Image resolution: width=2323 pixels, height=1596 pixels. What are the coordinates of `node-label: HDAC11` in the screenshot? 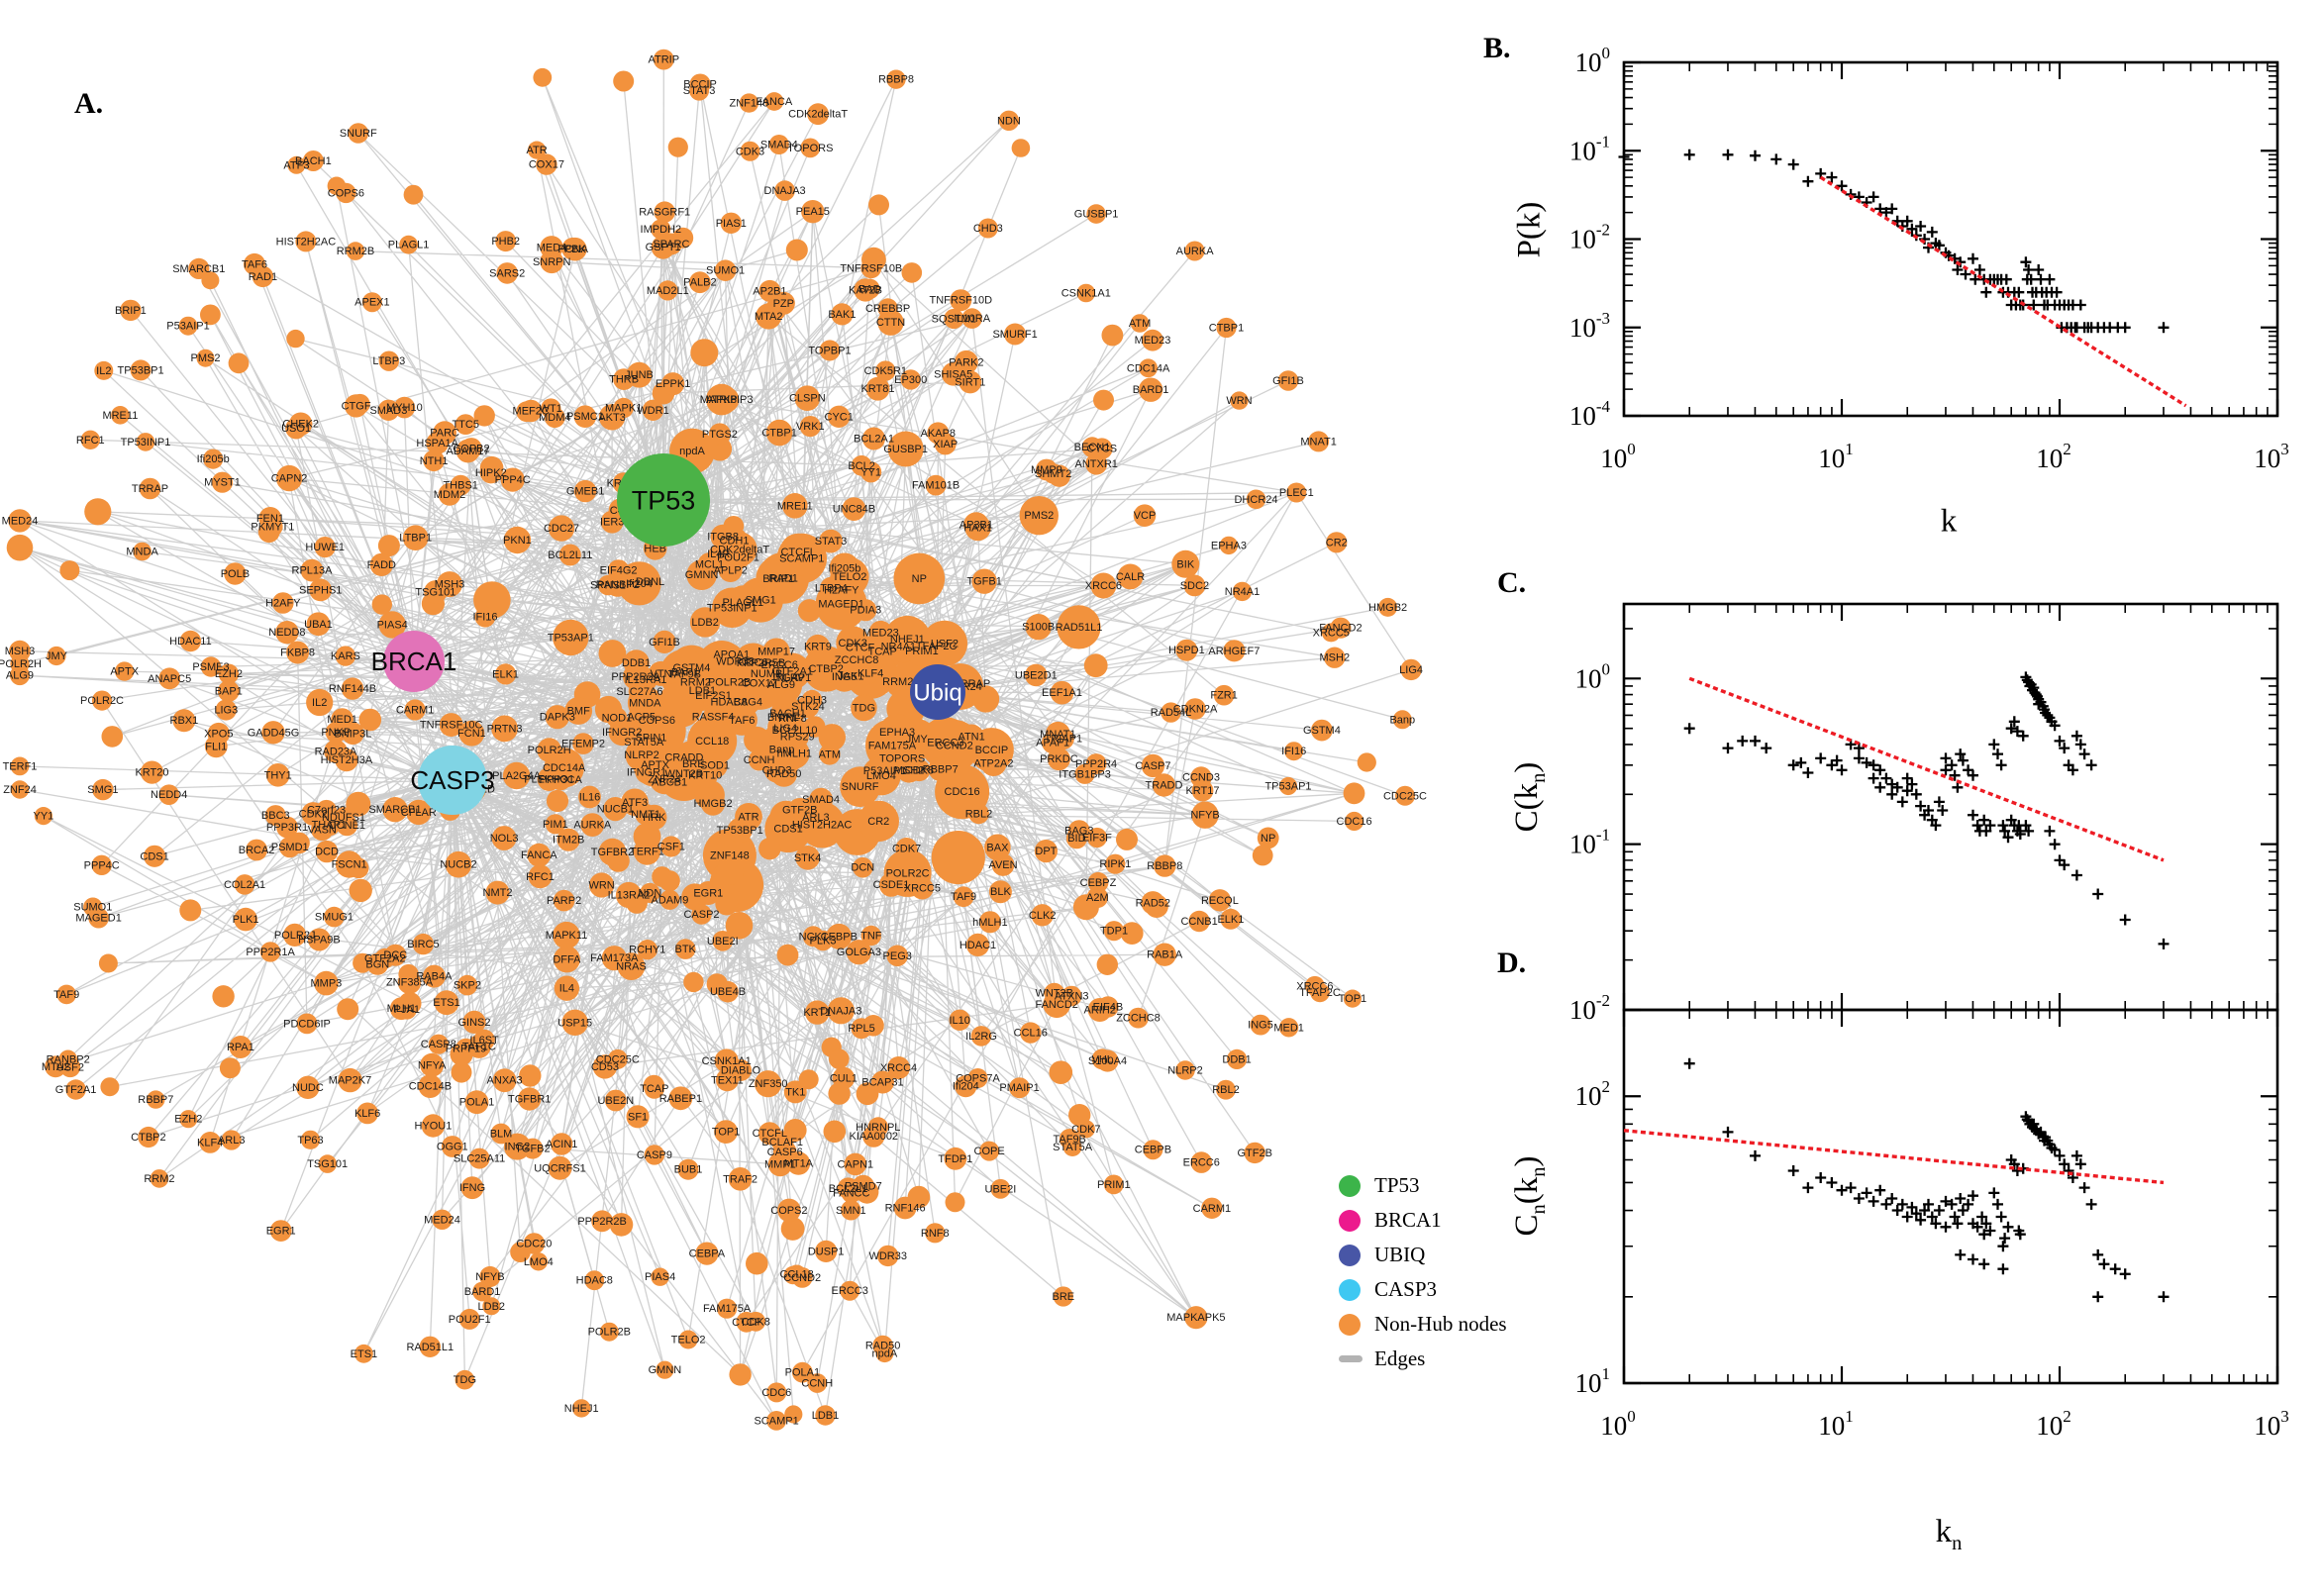 It's located at (190, 642).